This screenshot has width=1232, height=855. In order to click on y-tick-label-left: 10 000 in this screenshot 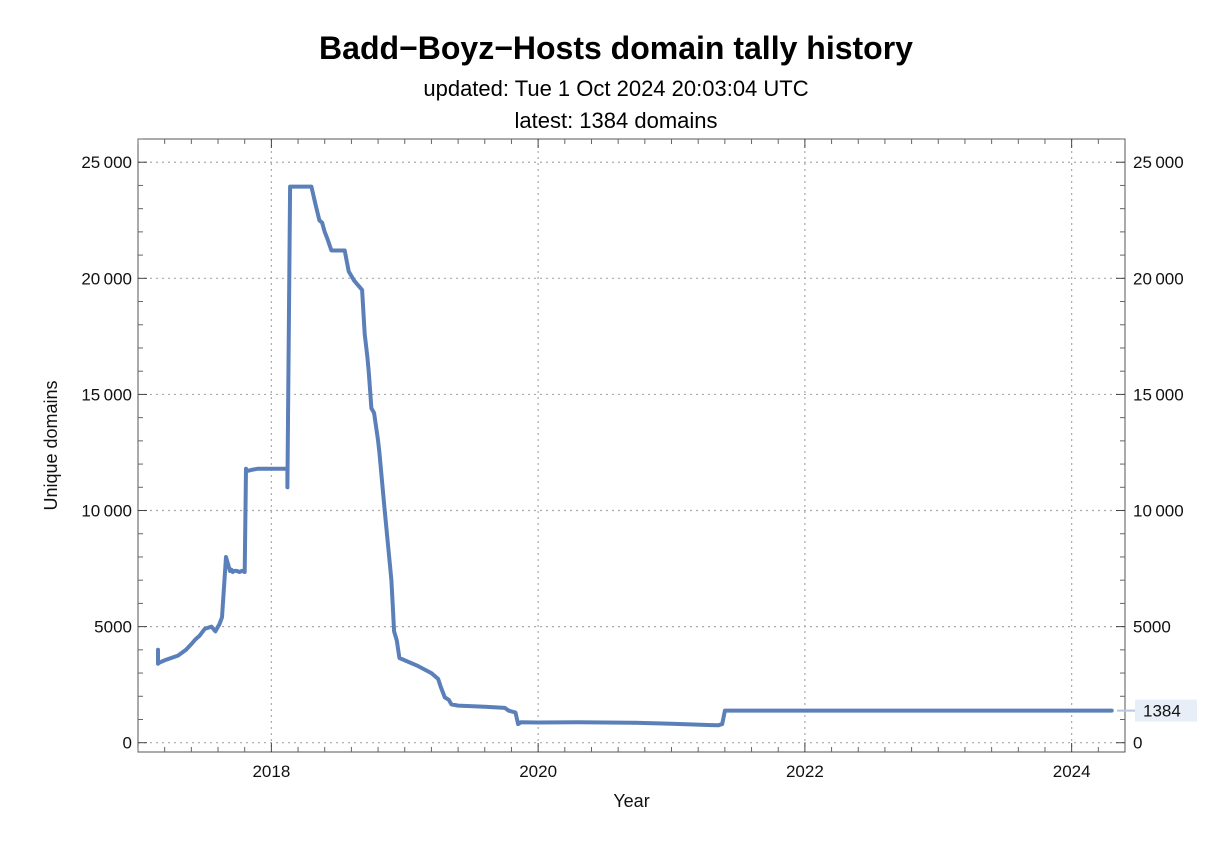, I will do `click(106, 511)`.